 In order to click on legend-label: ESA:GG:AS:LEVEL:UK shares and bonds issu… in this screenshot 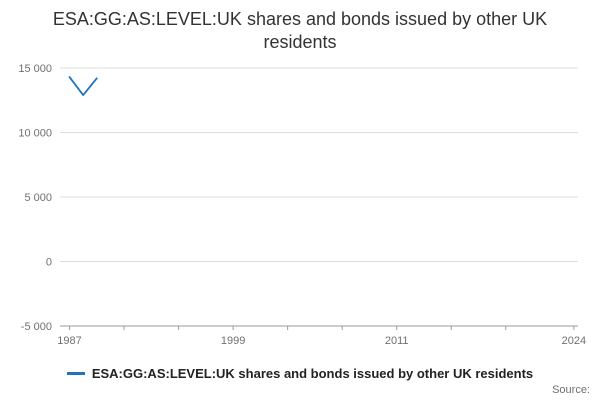, I will do `click(312, 374)`.